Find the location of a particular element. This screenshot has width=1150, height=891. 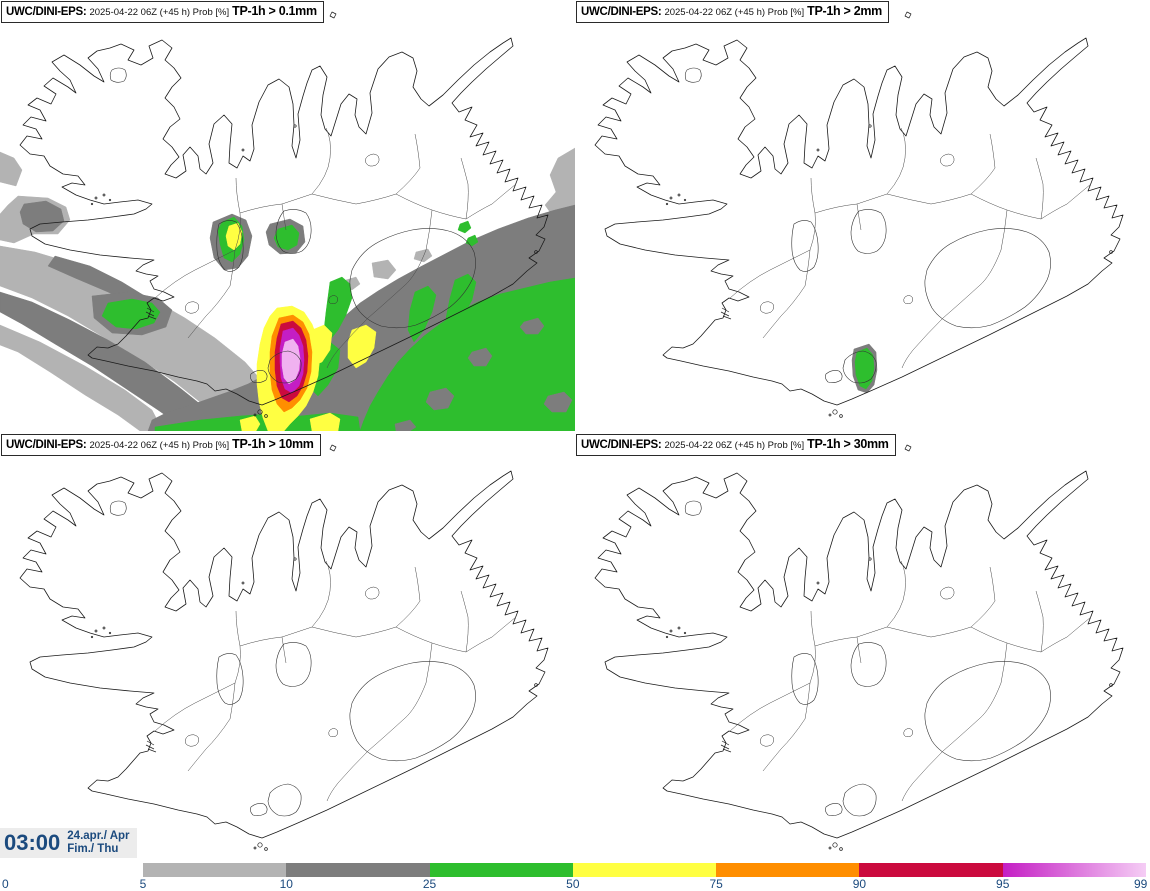

probability-legend-bar is located at coordinates (644, 870).